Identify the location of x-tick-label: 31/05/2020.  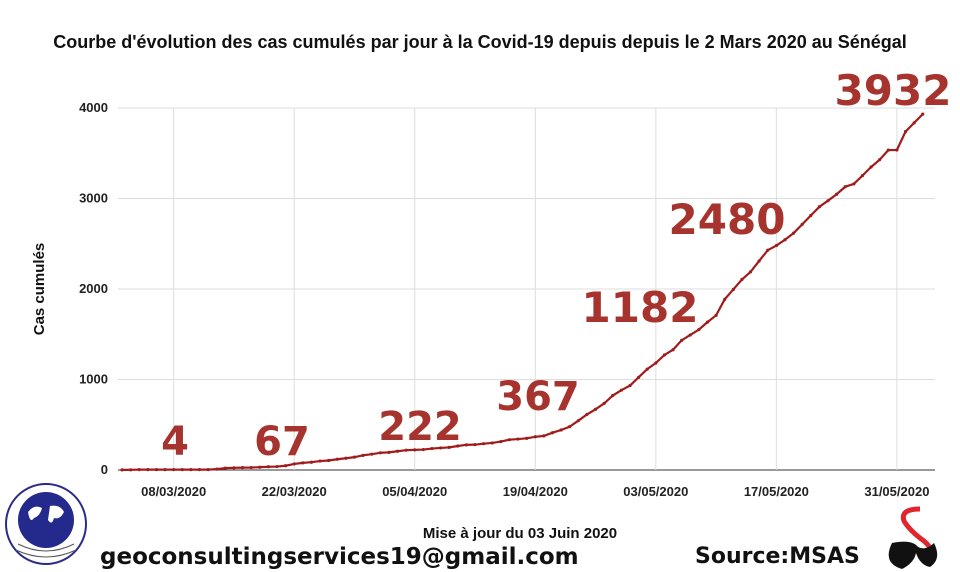
(896, 491).